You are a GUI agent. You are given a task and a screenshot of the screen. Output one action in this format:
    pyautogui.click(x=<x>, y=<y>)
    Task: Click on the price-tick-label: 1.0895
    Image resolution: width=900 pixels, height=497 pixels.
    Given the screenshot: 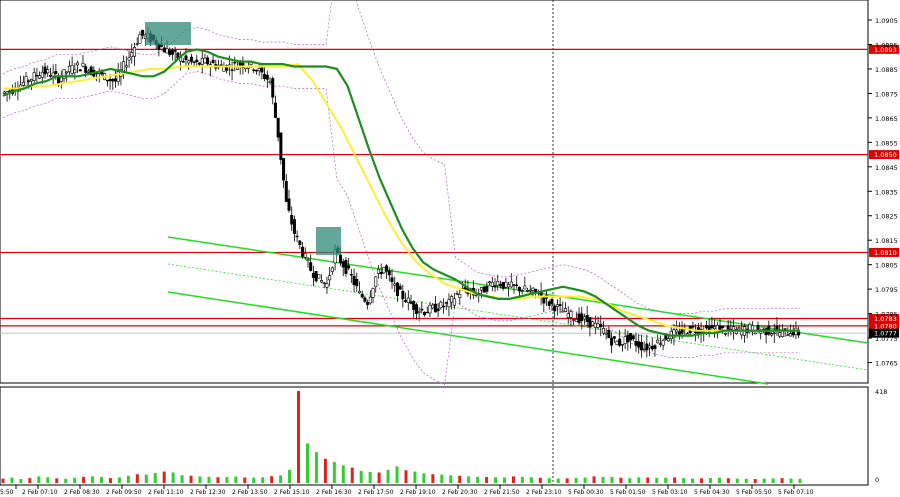 What is the action you would take?
    pyautogui.click(x=886, y=45)
    